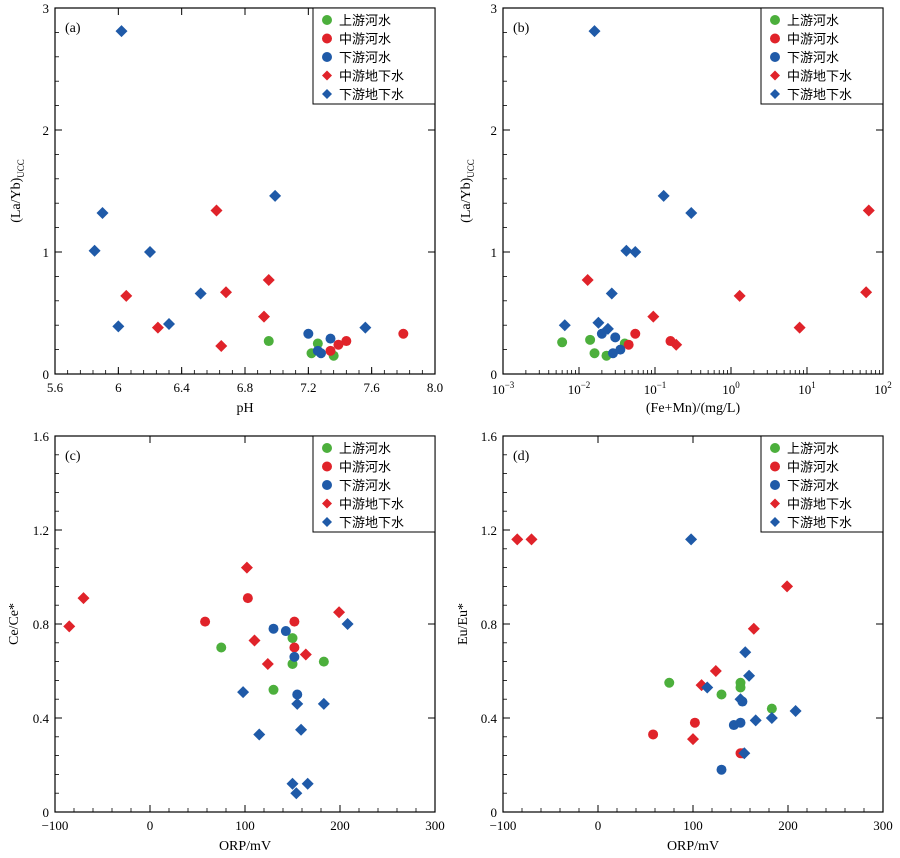  I want to click on y-axis-title-main: (La/Yb), so click(466, 199).